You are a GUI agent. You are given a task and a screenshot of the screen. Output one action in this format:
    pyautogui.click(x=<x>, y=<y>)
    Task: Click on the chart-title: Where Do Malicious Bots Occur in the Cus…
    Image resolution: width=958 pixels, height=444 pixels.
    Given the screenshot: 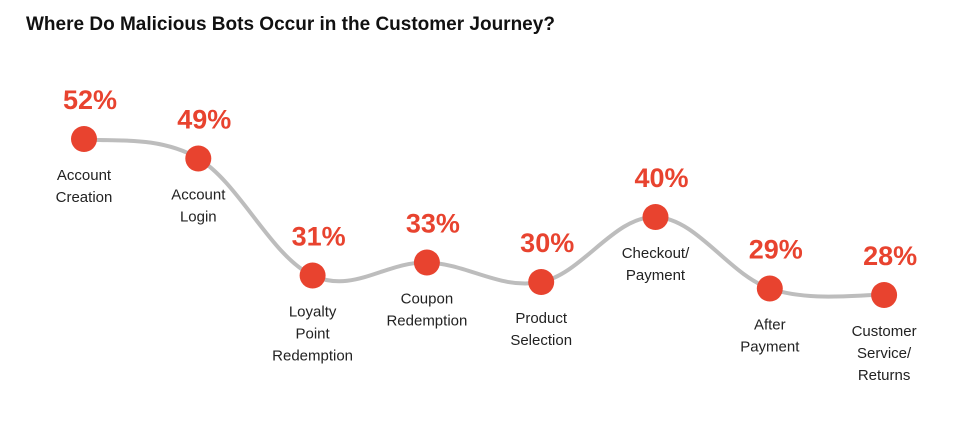 What is the action you would take?
    pyautogui.click(x=290, y=24)
    